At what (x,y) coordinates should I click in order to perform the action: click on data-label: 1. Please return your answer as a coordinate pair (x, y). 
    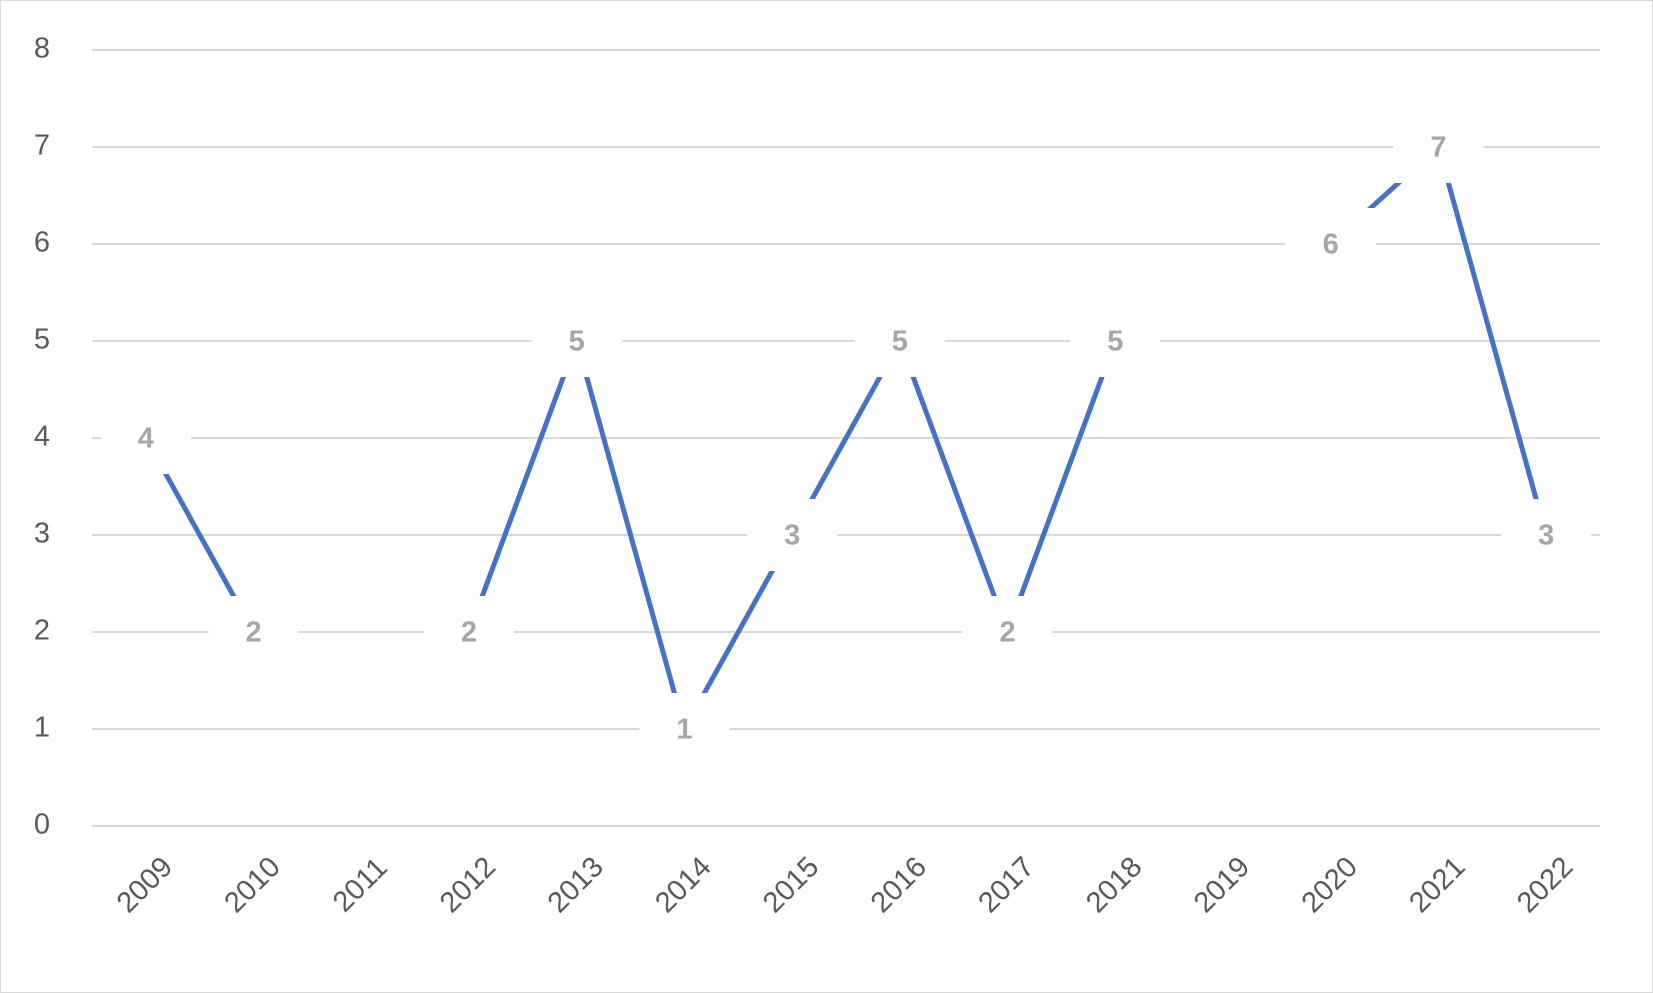
    Looking at the image, I should click on (684, 730).